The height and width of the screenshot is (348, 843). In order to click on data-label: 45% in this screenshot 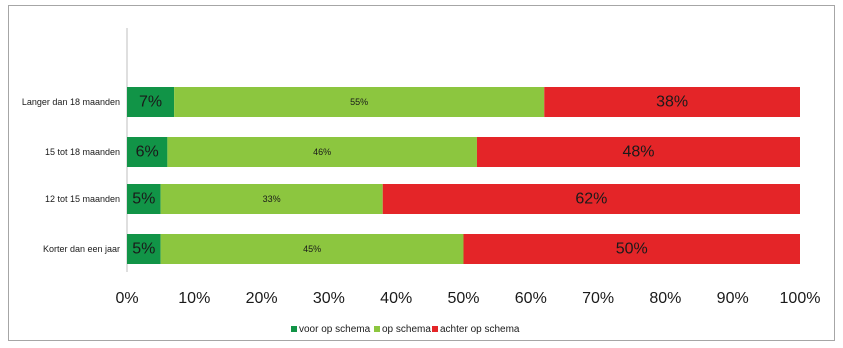, I will do `click(312, 249)`.